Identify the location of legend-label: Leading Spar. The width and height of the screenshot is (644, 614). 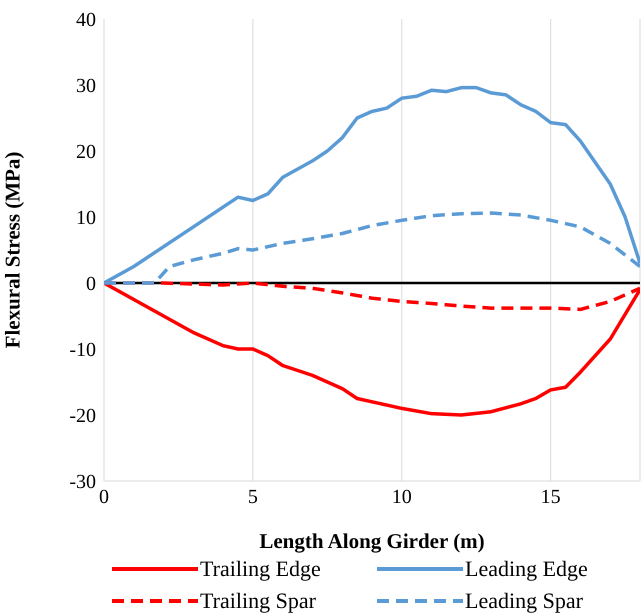
(524, 601).